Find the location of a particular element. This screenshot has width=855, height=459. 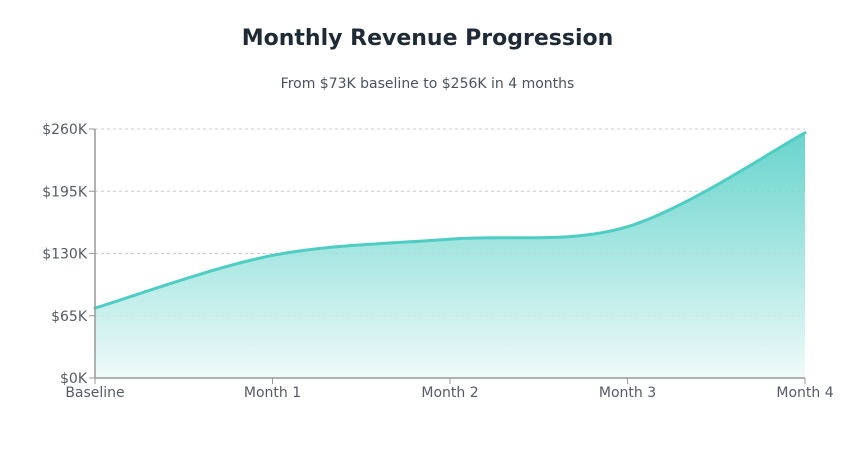

y-tick-label: $0K is located at coordinates (74, 379).